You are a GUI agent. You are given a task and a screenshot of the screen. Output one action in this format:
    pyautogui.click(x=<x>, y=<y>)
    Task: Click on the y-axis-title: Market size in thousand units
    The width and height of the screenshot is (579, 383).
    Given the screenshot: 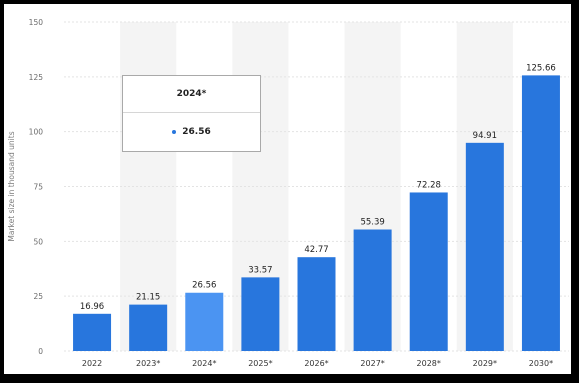 What is the action you would take?
    pyautogui.click(x=11, y=186)
    